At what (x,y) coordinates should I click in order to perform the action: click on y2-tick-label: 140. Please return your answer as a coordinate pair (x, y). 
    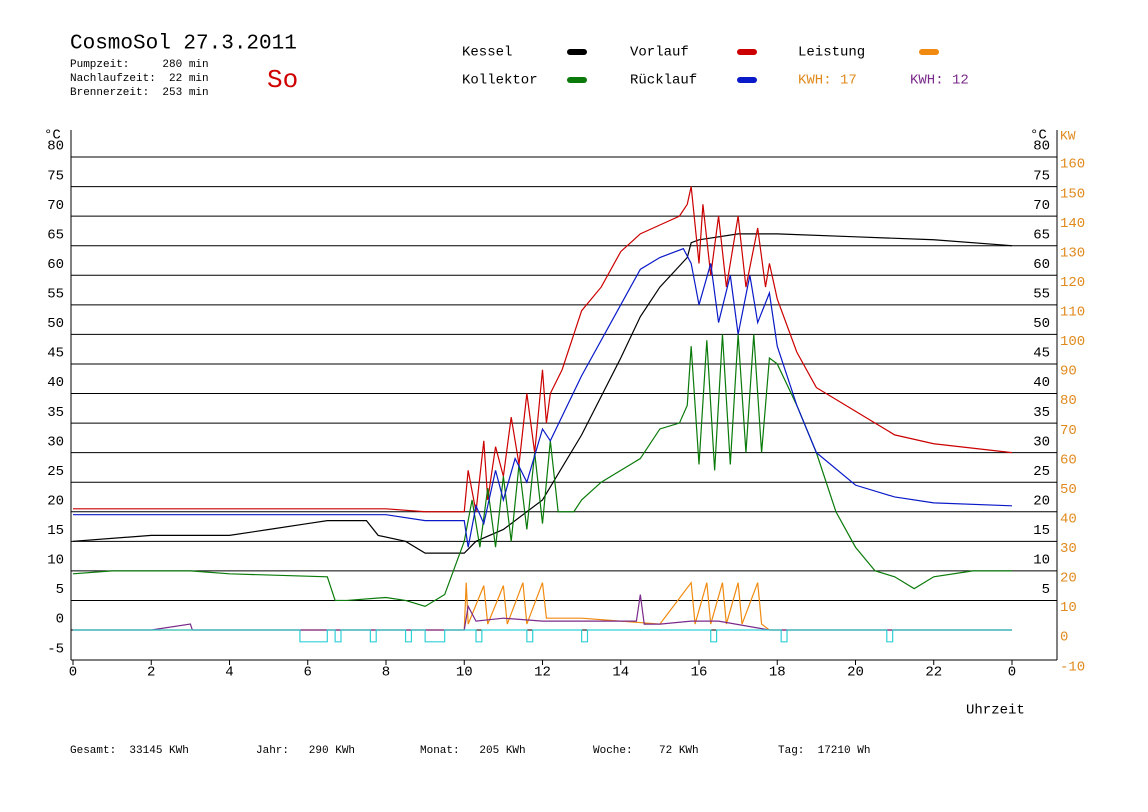
    Looking at the image, I should click on (1072, 224).